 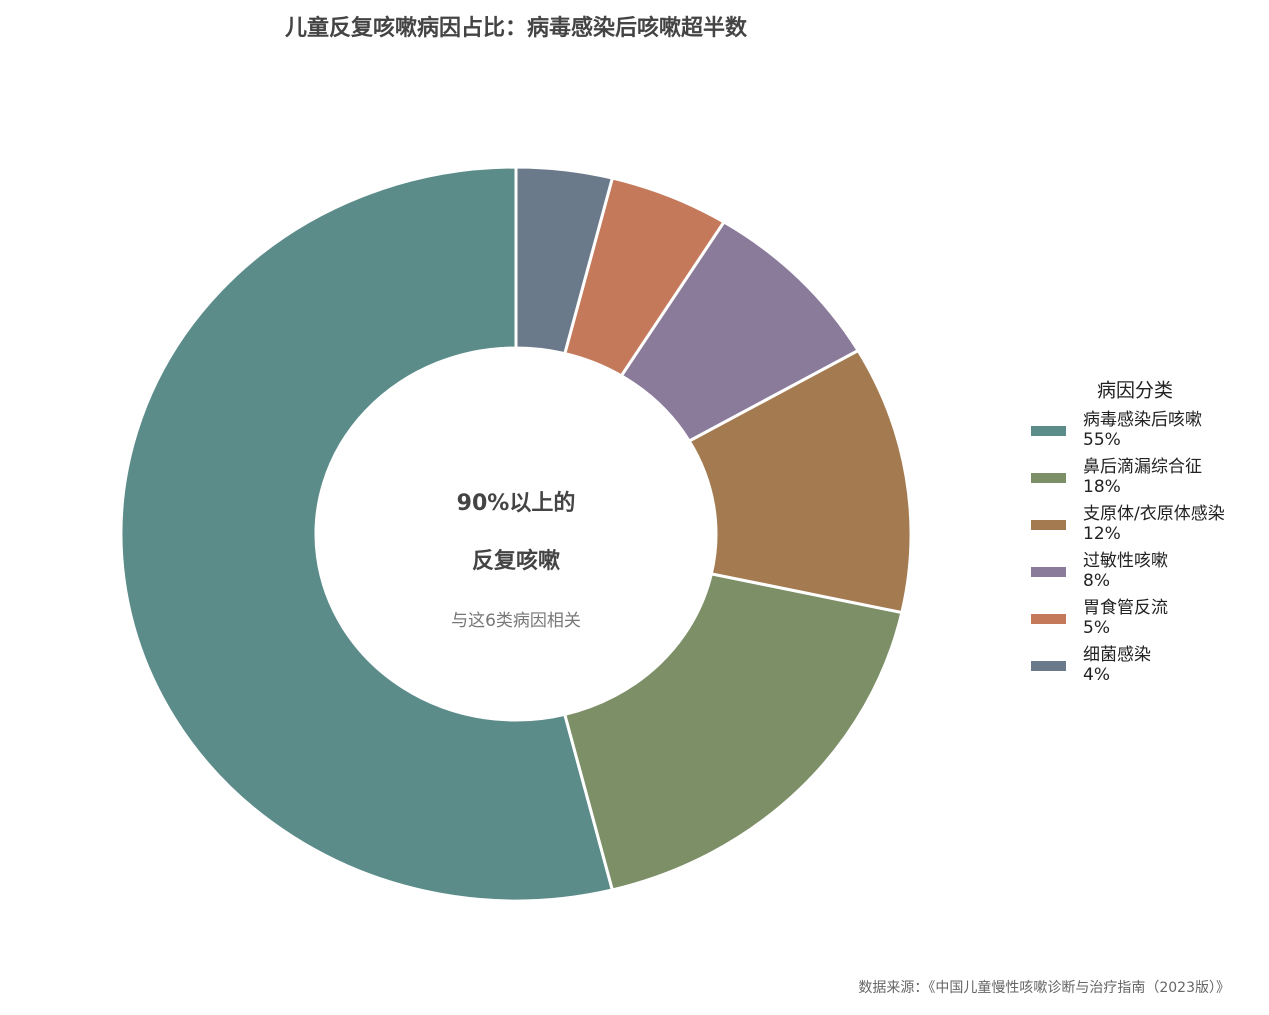 What do you see at coordinates (516, 503) in the screenshot?
I see `center-text: 90%以上的` at bounding box center [516, 503].